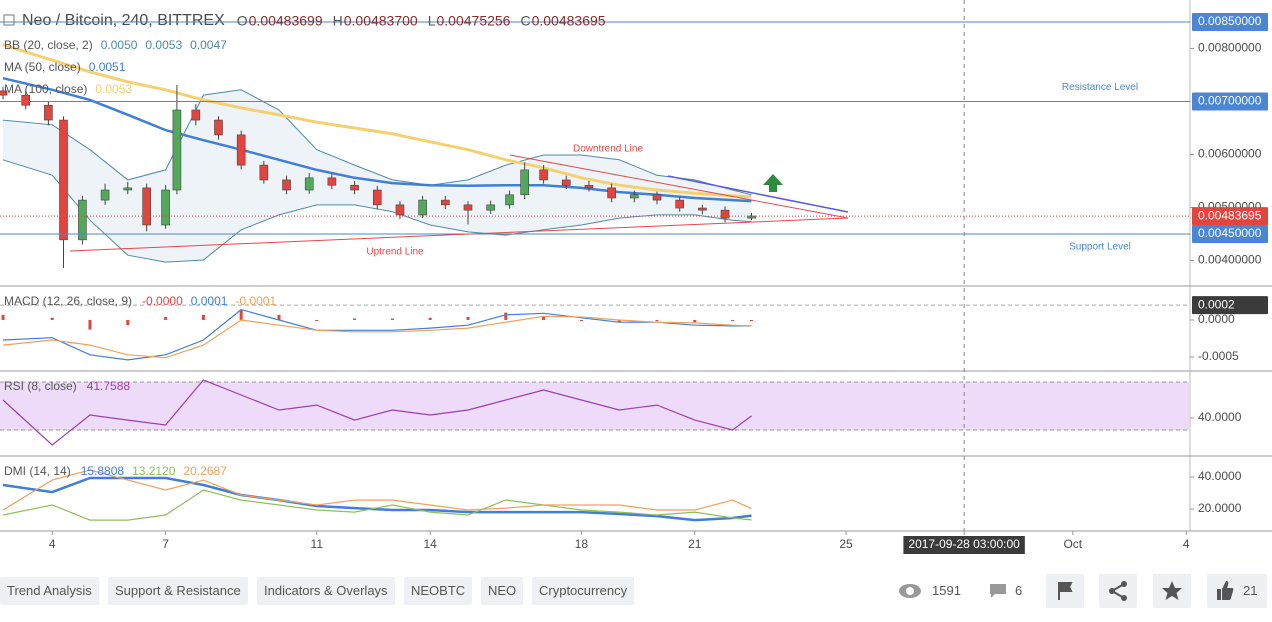 The width and height of the screenshot is (1272, 622). What do you see at coordinates (52, 544) in the screenshot?
I see `x-tick-label: 4` at bounding box center [52, 544].